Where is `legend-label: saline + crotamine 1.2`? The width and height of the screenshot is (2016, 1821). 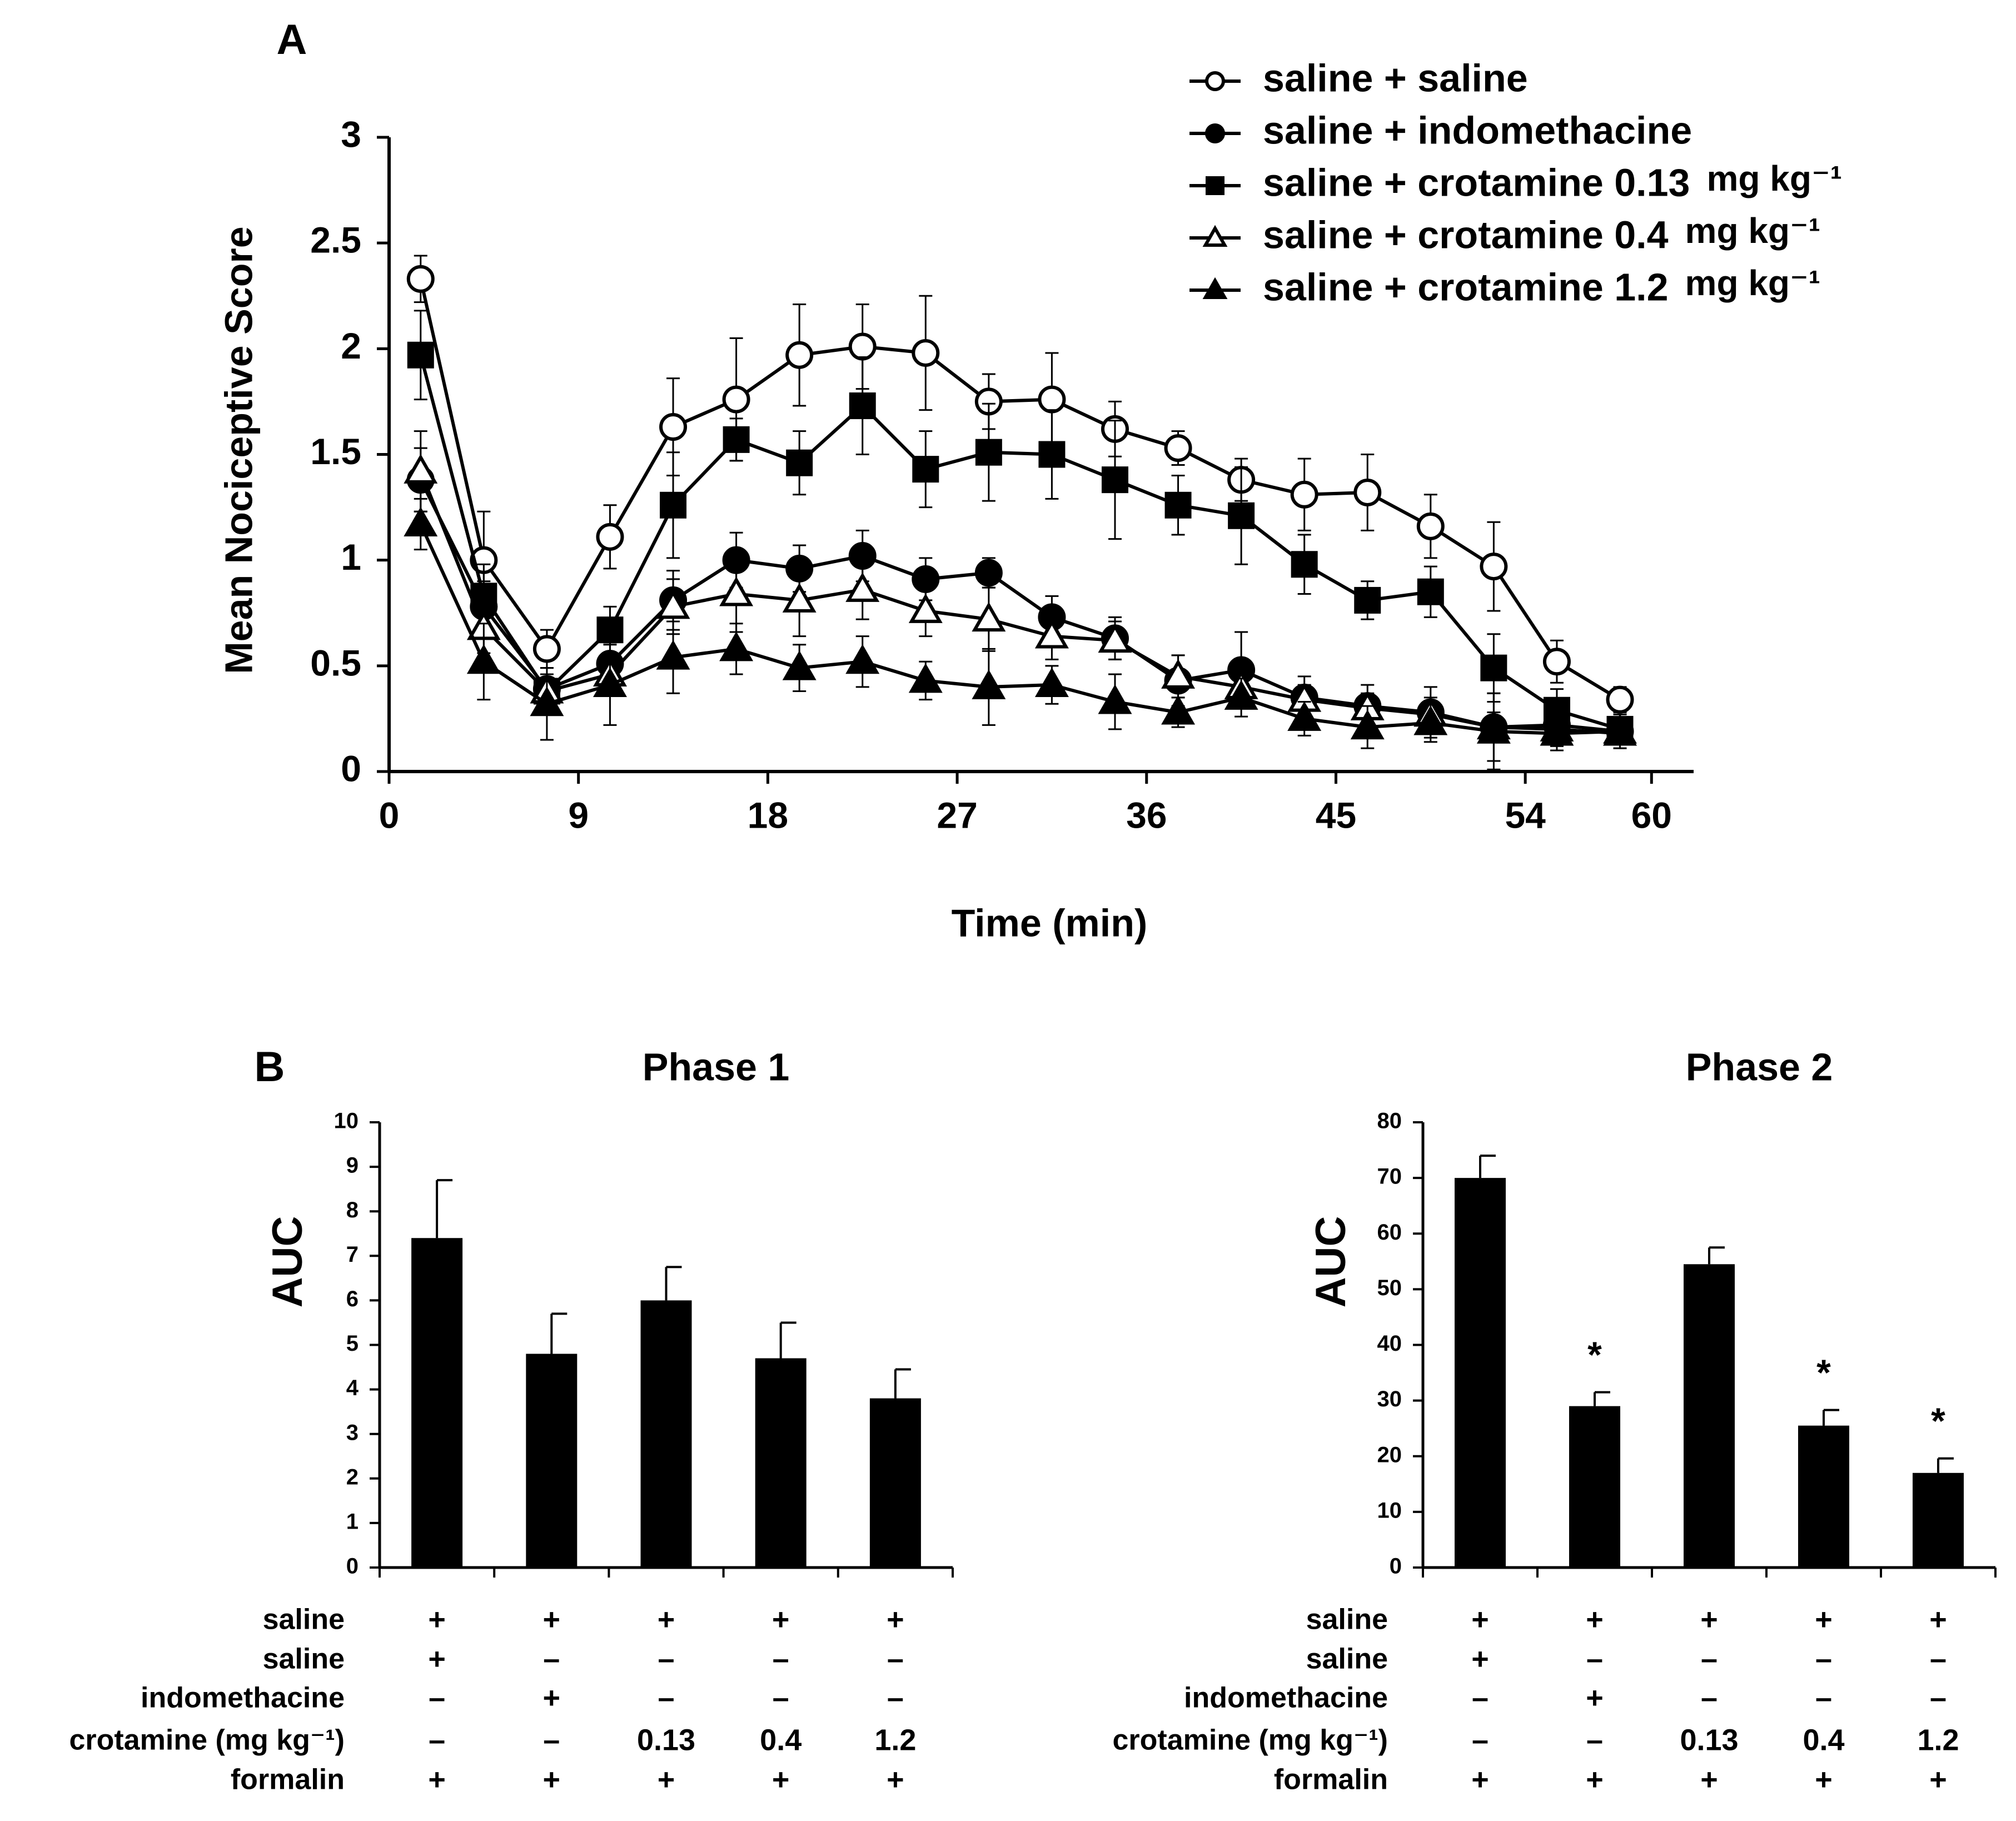 legend-label: saline + crotamine 1.2 is located at coordinates (1466, 287).